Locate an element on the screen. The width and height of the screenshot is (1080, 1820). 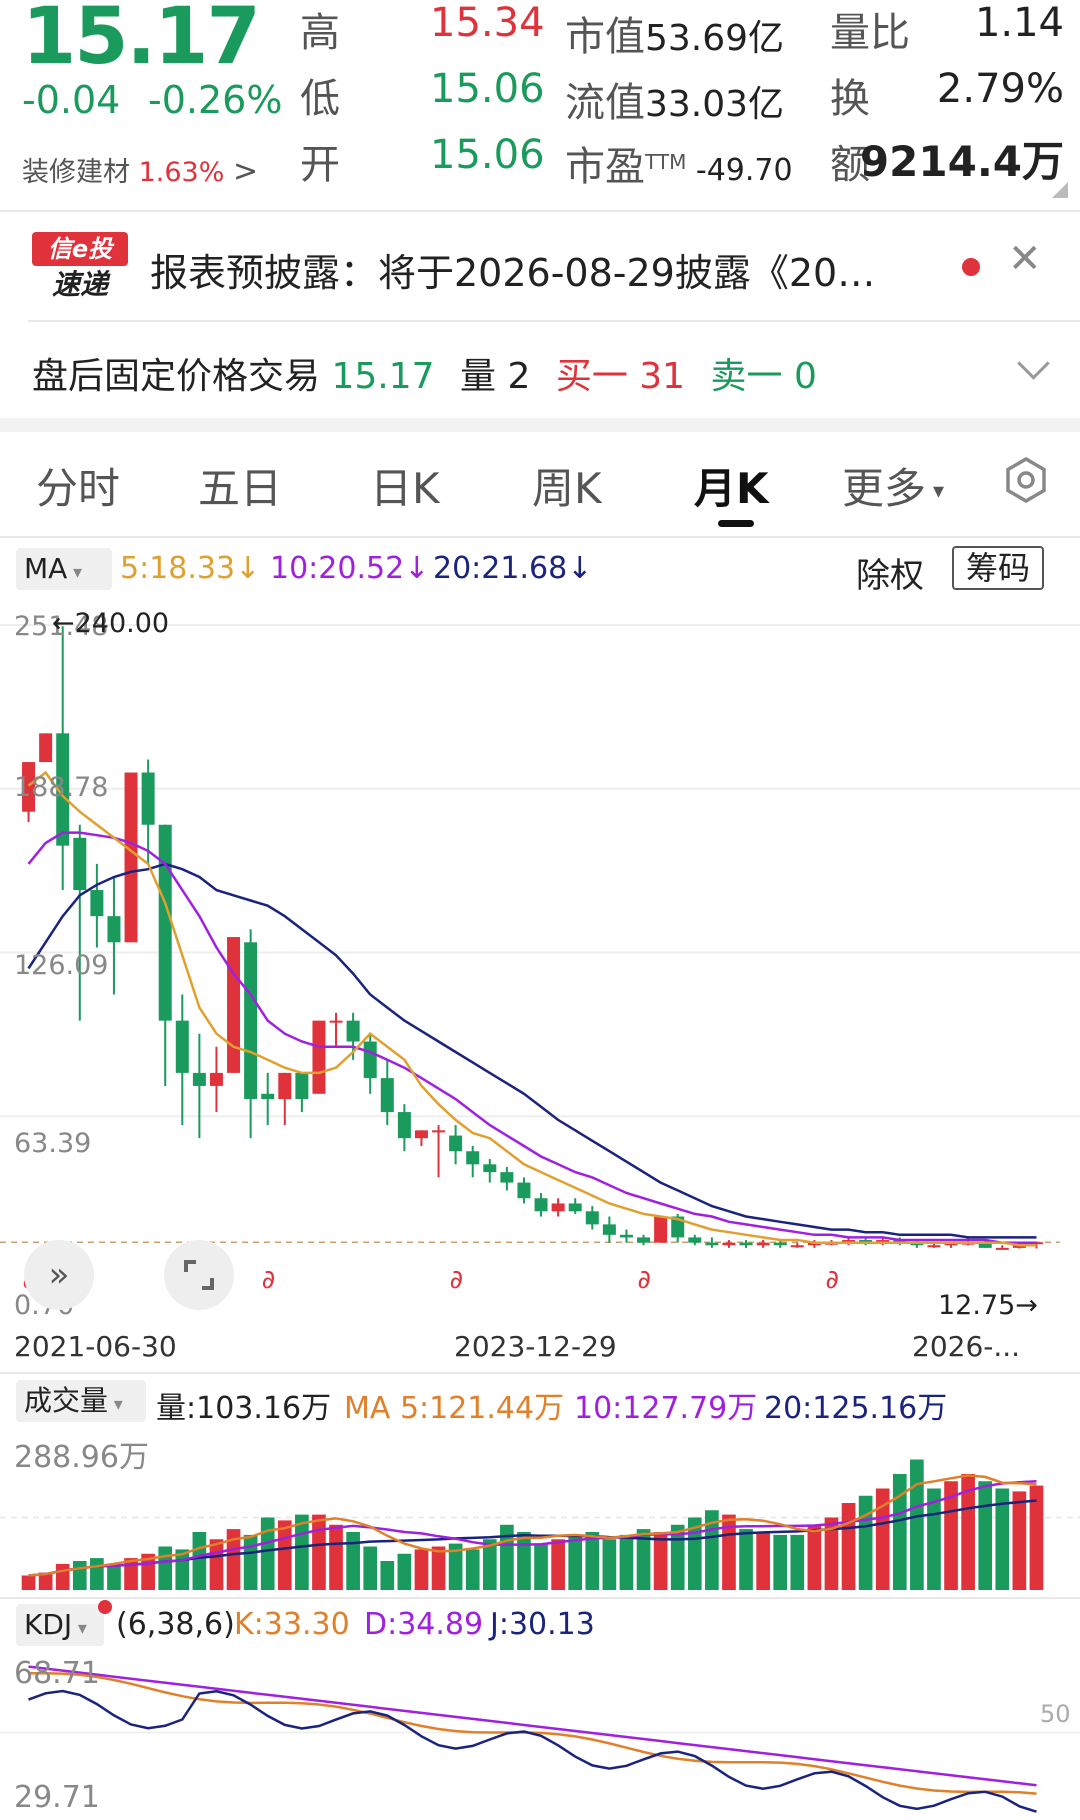
y-tick-2: 188.78 is located at coordinates (61, 787).